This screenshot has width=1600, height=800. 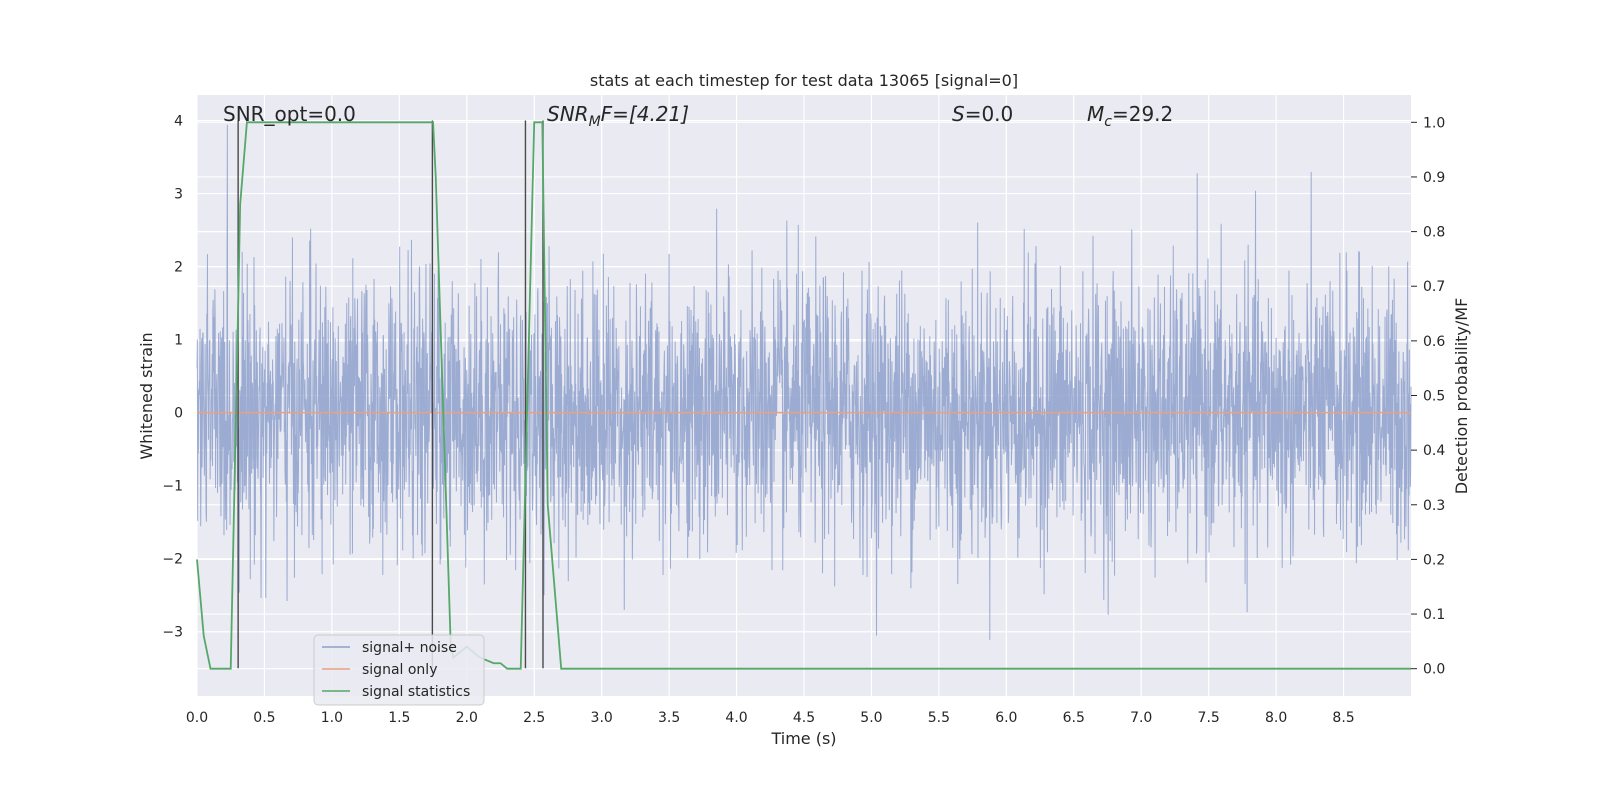 I want to click on x-tick-label-3: 1.5, so click(x=399, y=718).